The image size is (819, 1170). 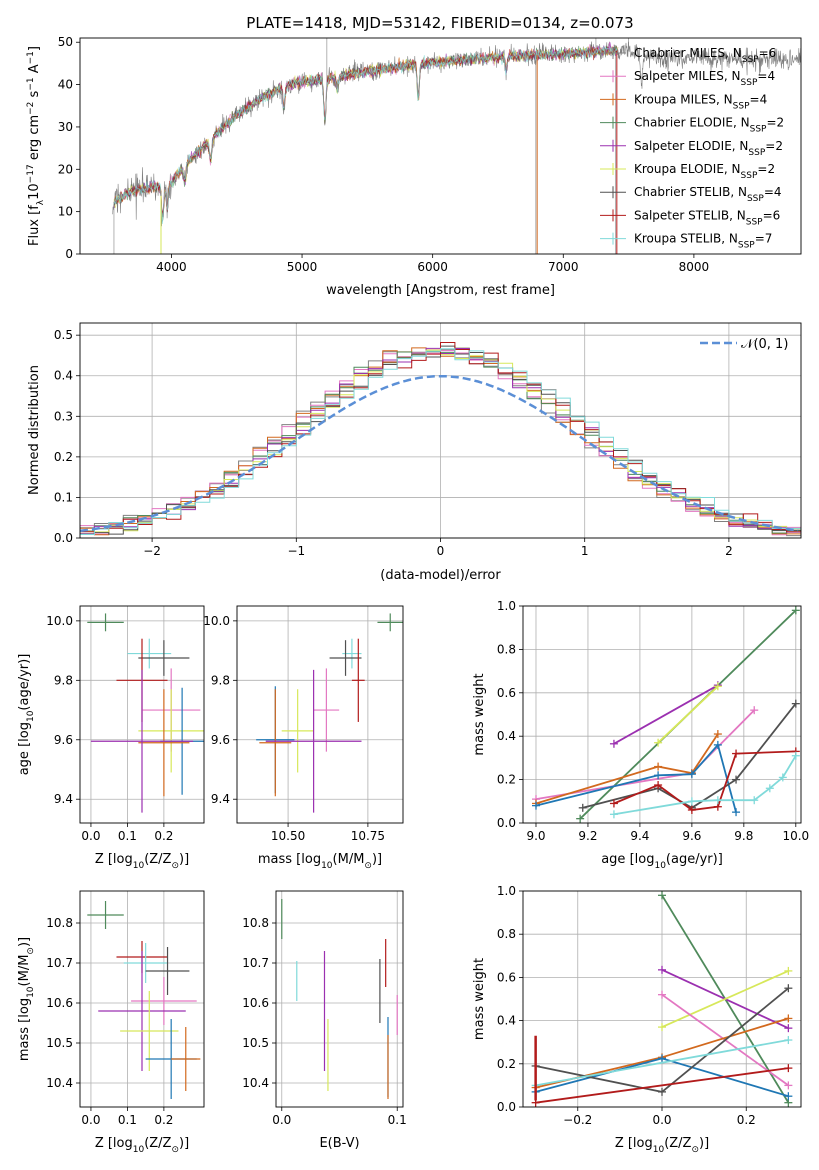 What do you see at coordinates (709, 125) in the screenshot?
I see `legend-entry: Chabrier ELODIE, NSSP=2` at bounding box center [709, 125].